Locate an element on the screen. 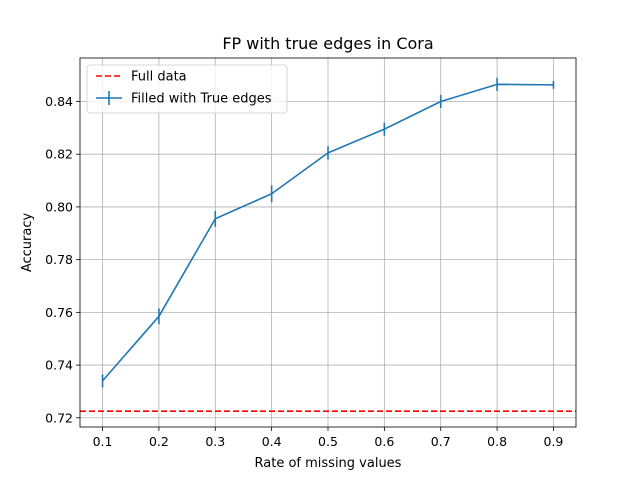 Image resolution: width=640 pixels, height=480 pixels. x-axis-ticks: 0.1 0.2 0.3 0.4 0.5 0.6 0.7 0.8 0.9 is located at coordinates (328, 438).